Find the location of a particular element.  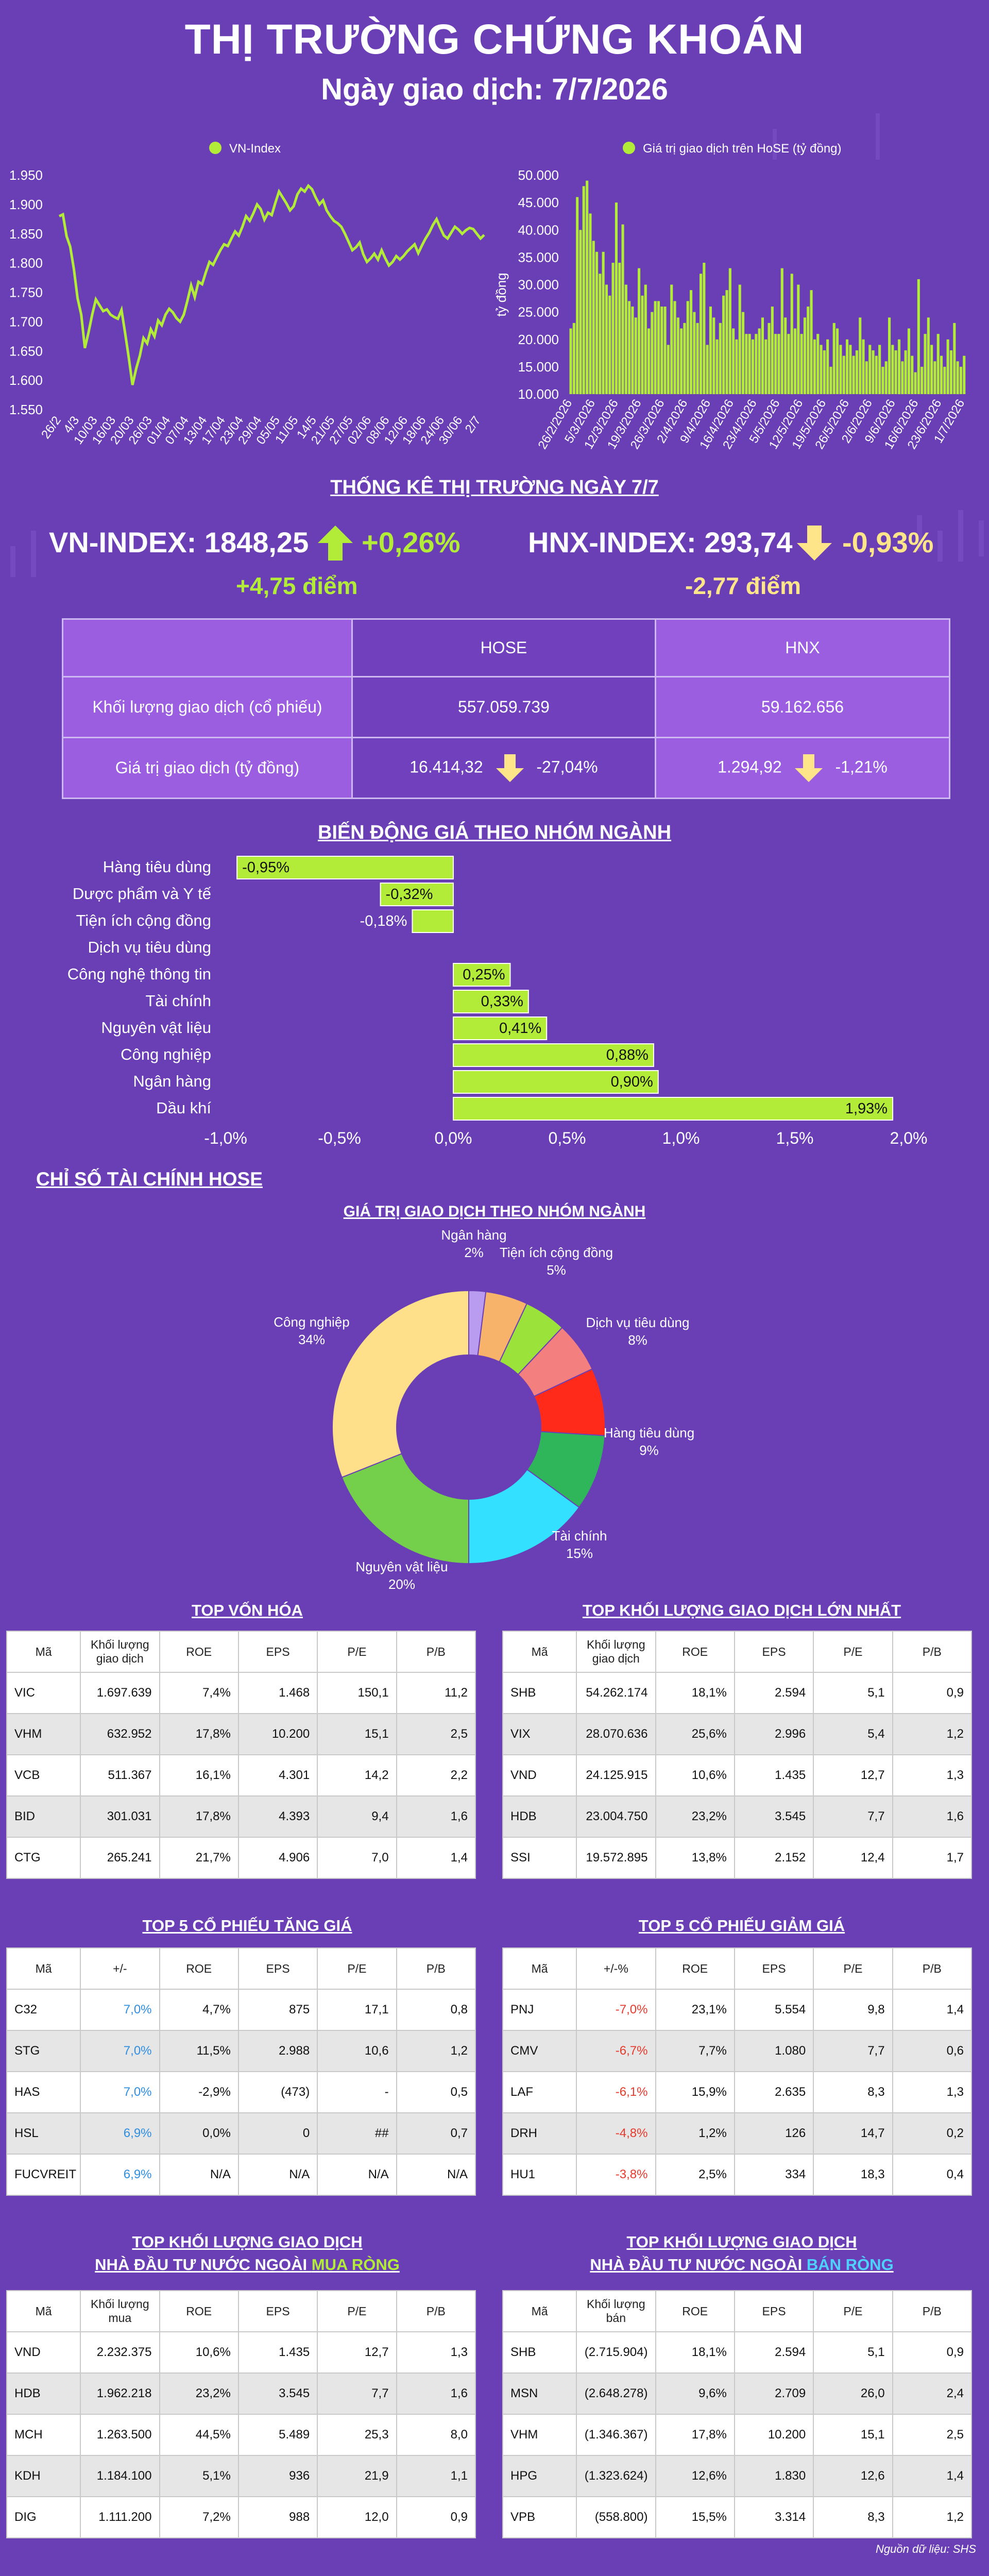

table-cell: 9,4 is located at coordinates (357, 1816).